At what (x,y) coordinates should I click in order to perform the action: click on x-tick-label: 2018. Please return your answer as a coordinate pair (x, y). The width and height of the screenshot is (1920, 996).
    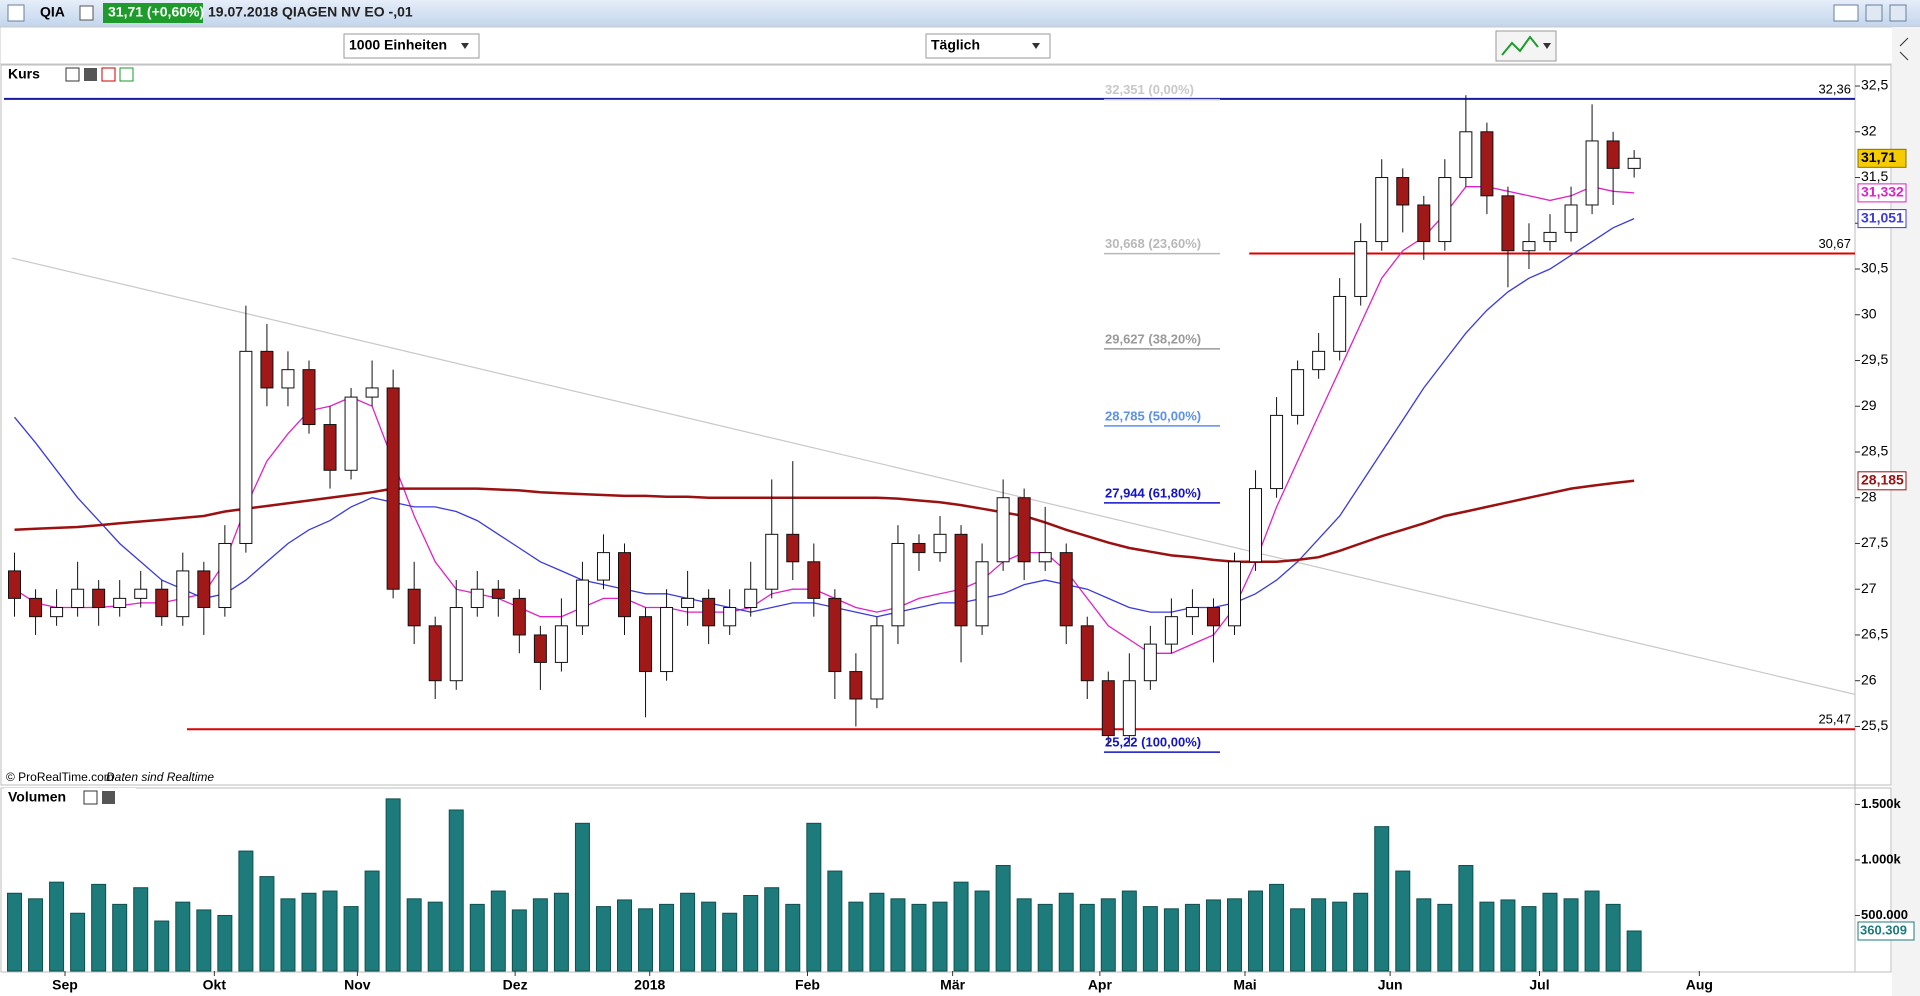
    Looking at the image, I should click on (649, 985).